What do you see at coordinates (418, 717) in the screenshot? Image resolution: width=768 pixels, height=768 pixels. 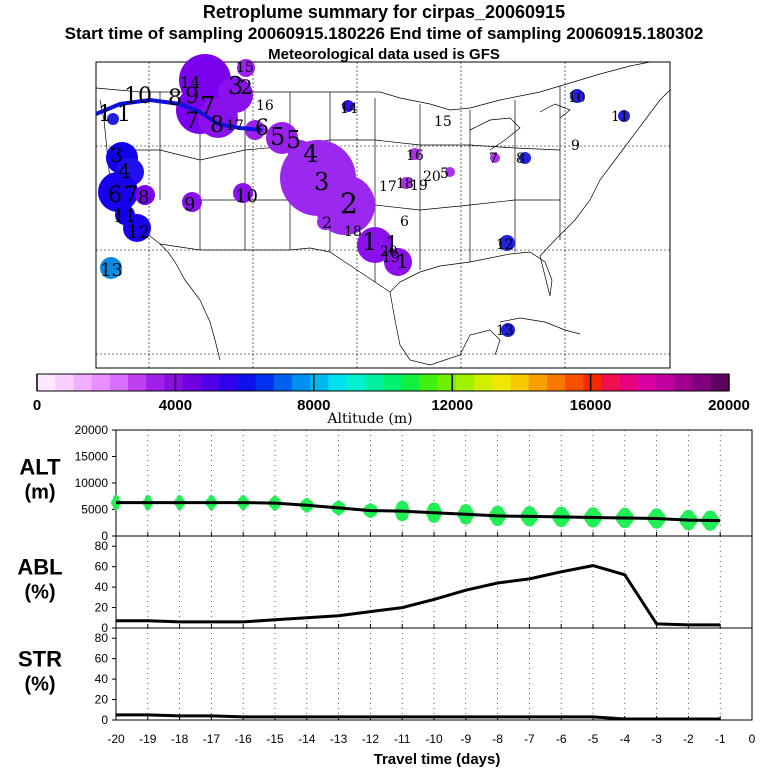 I see `series-line-str` at bounding box center [418, 717].